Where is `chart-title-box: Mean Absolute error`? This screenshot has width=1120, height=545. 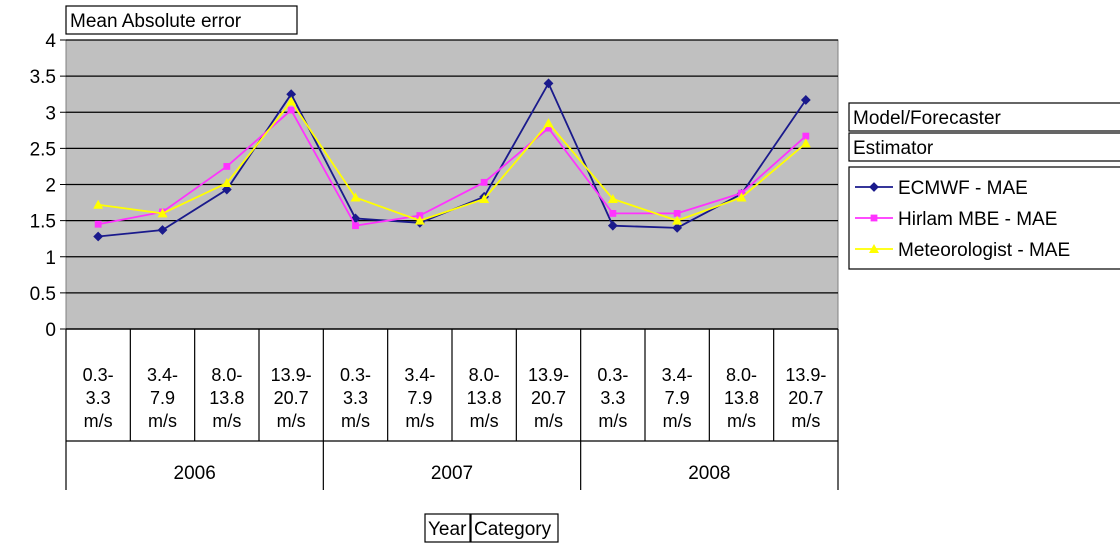
chart-title-box: Mean Absolute error is located at coordinates (181, 20).